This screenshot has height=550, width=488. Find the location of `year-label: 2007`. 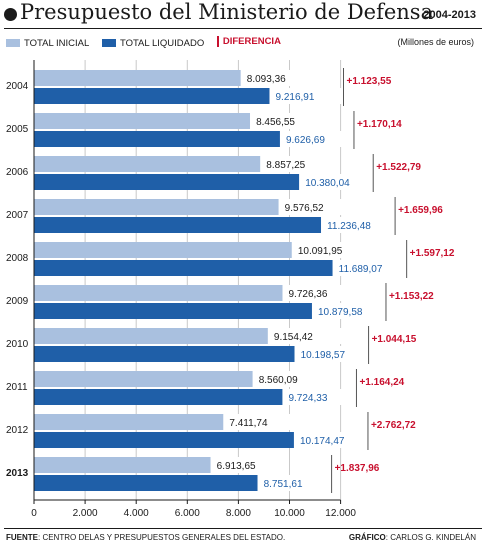

year-label: 2007 is located at coordinates (17, 215).